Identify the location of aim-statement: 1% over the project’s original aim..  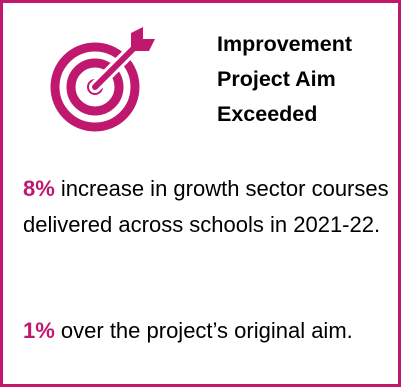
(208, 331).